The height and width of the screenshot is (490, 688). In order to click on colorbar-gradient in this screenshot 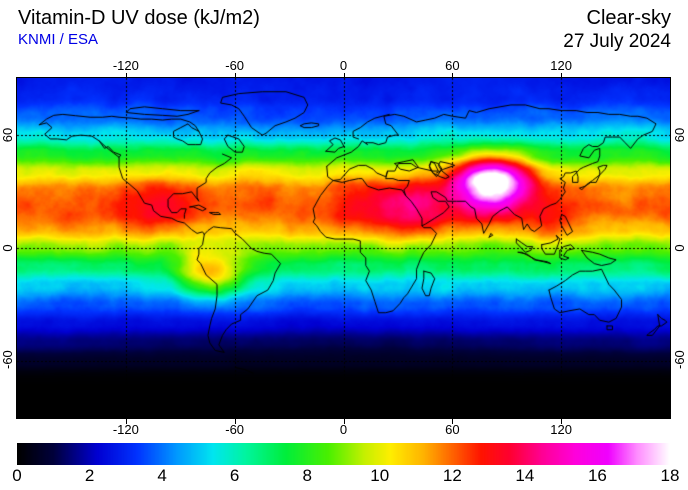, I will do `click(343, 454)`.